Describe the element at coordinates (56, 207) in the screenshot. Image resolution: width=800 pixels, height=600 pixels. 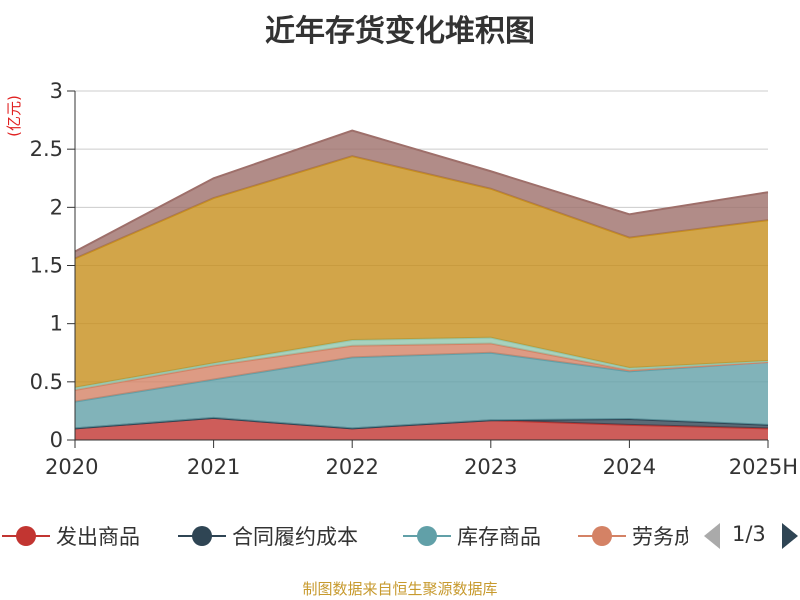
I see `y-tick-label: 2` at that location.